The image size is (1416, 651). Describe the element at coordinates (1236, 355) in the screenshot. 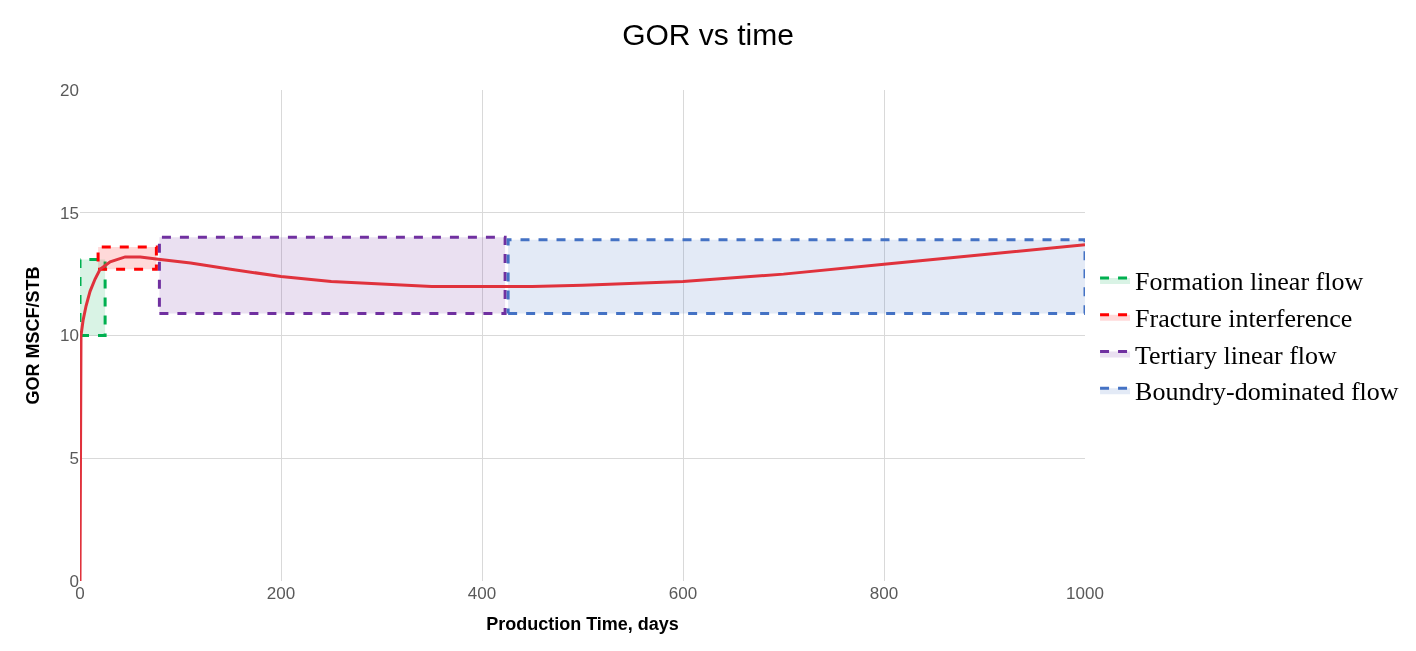

I see `legend-label: Tertiary linear flow` at that location.